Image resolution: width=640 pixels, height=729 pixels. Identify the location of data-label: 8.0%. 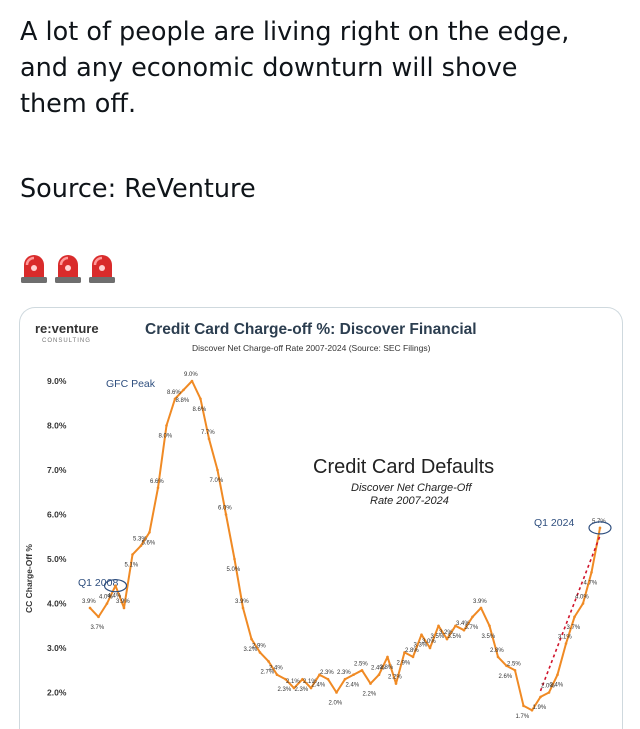
(166, 437).